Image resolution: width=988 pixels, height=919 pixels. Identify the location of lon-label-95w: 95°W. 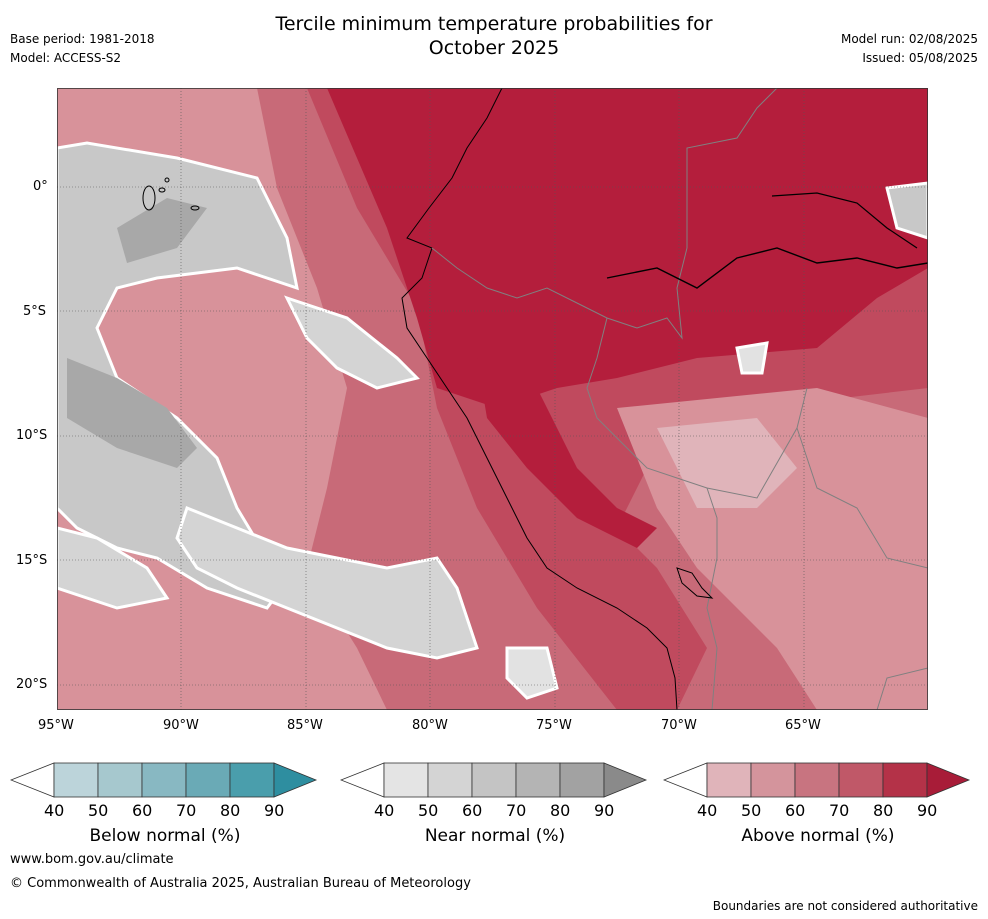
(56, 725).